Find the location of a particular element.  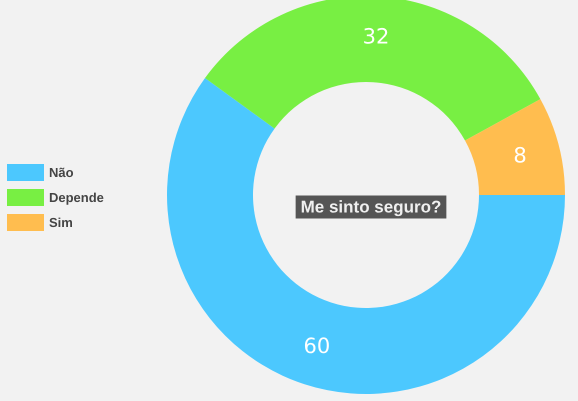

legend-label: Depende is located at coordinates (76, 197).